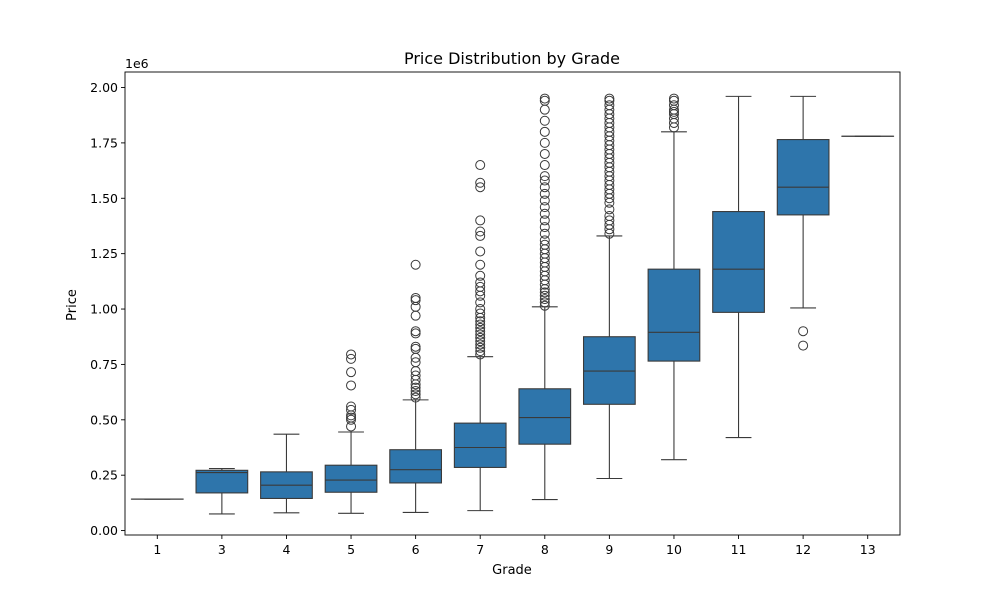 This screenshot has width=1000, height=604. Describe the element at coordinates (222, 549) in the screenshot. I see `x-tick-label: 3` at that location.